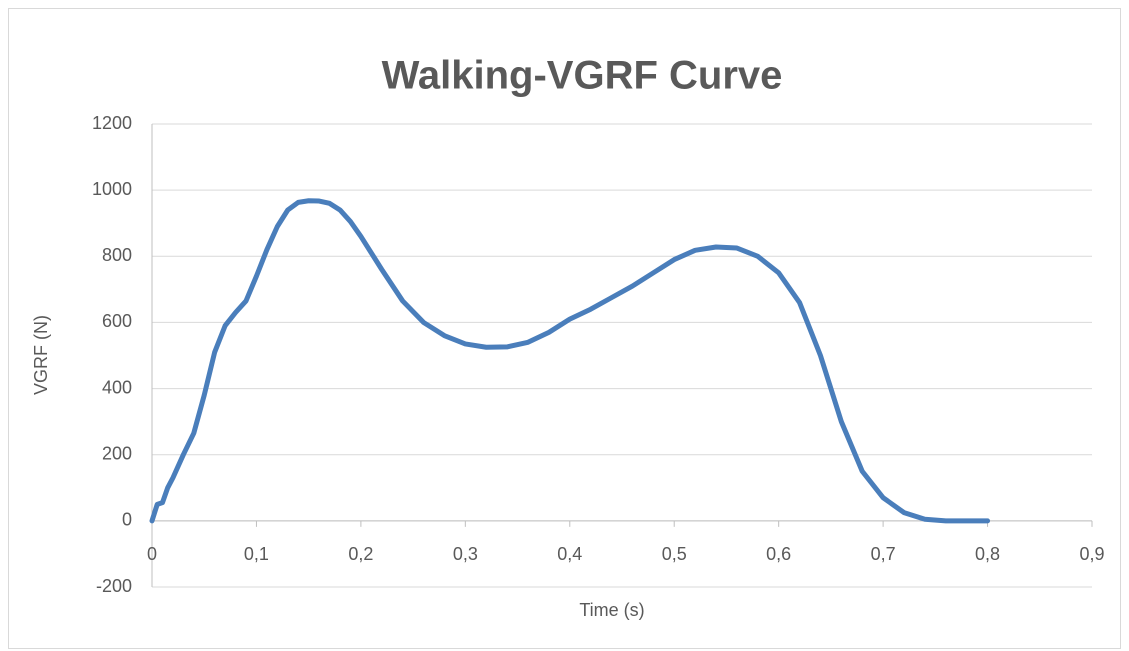 This screenshot has height=651, width=1129. Describe the element at coordinates (152, 554) in the screenshot. I see `x-tick-label: 0` at that location.